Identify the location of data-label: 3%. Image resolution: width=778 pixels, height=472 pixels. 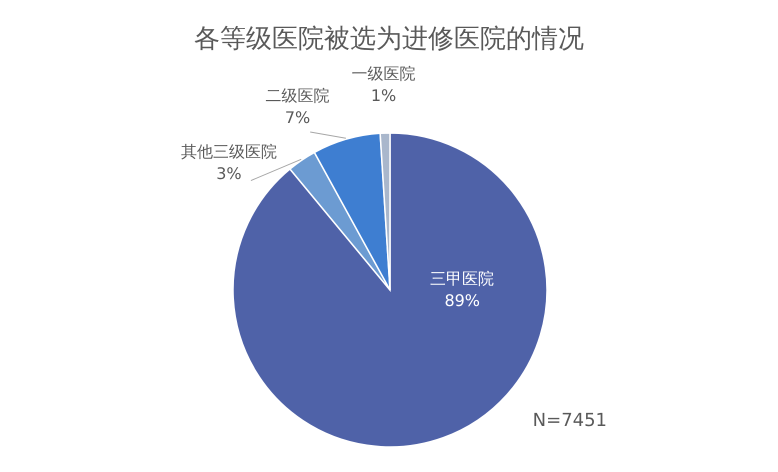
(229, 174).